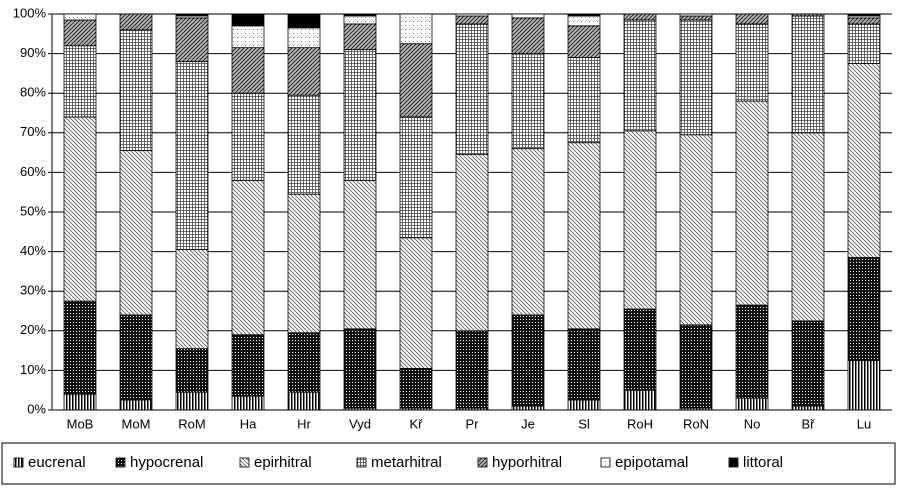  Describe the element at coordinates (360, 423) in the screenshot. I see `x-tick-label: Vyd` at that location.